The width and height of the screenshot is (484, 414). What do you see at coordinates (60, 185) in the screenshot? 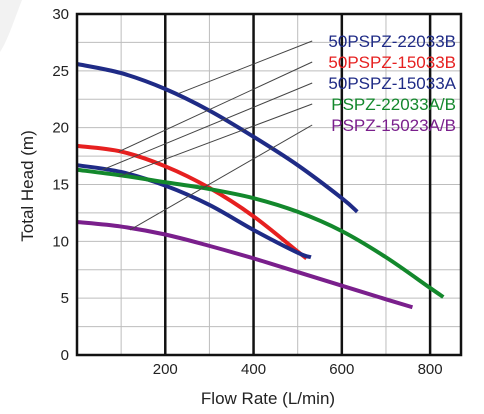
I see `y-tick-label: 15` at bounding box center [60, 185].